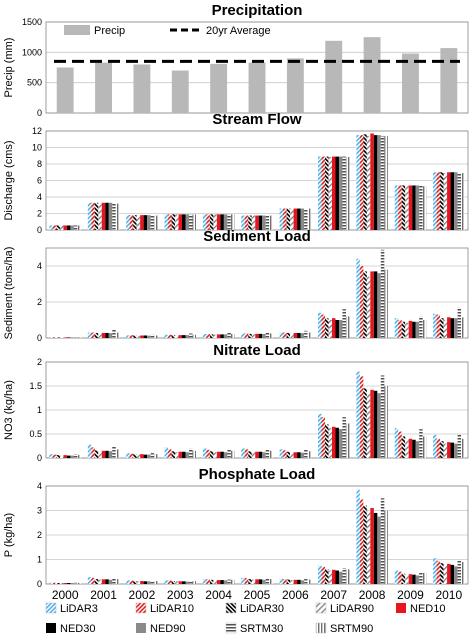 The image size is (474, 641). Describe the element at coordinates (372, 546) in the screenshot. I see `bar-NED10-2008` at that location.